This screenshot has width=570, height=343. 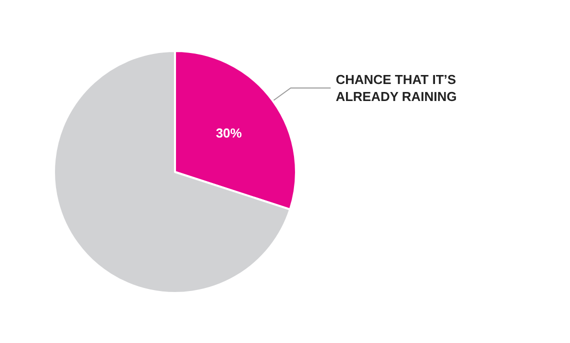 What do you see at coordinates (229, 132) in the screenshot?
I see `data-label: 30%` at bounding box center [229, 132].